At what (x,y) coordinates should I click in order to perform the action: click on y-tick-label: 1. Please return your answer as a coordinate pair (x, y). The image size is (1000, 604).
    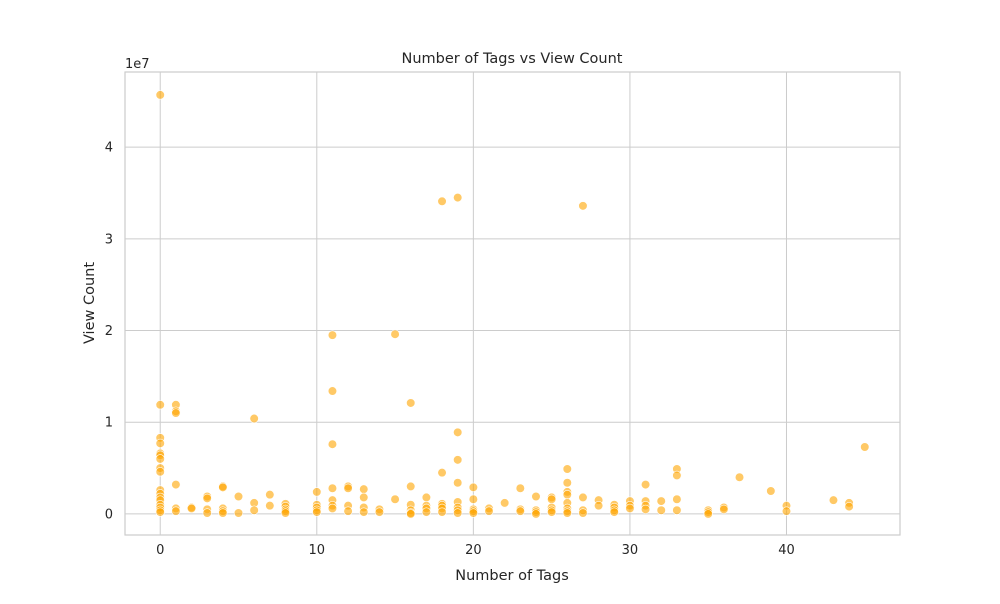
    Looking at the image, I should click on (109, 423).